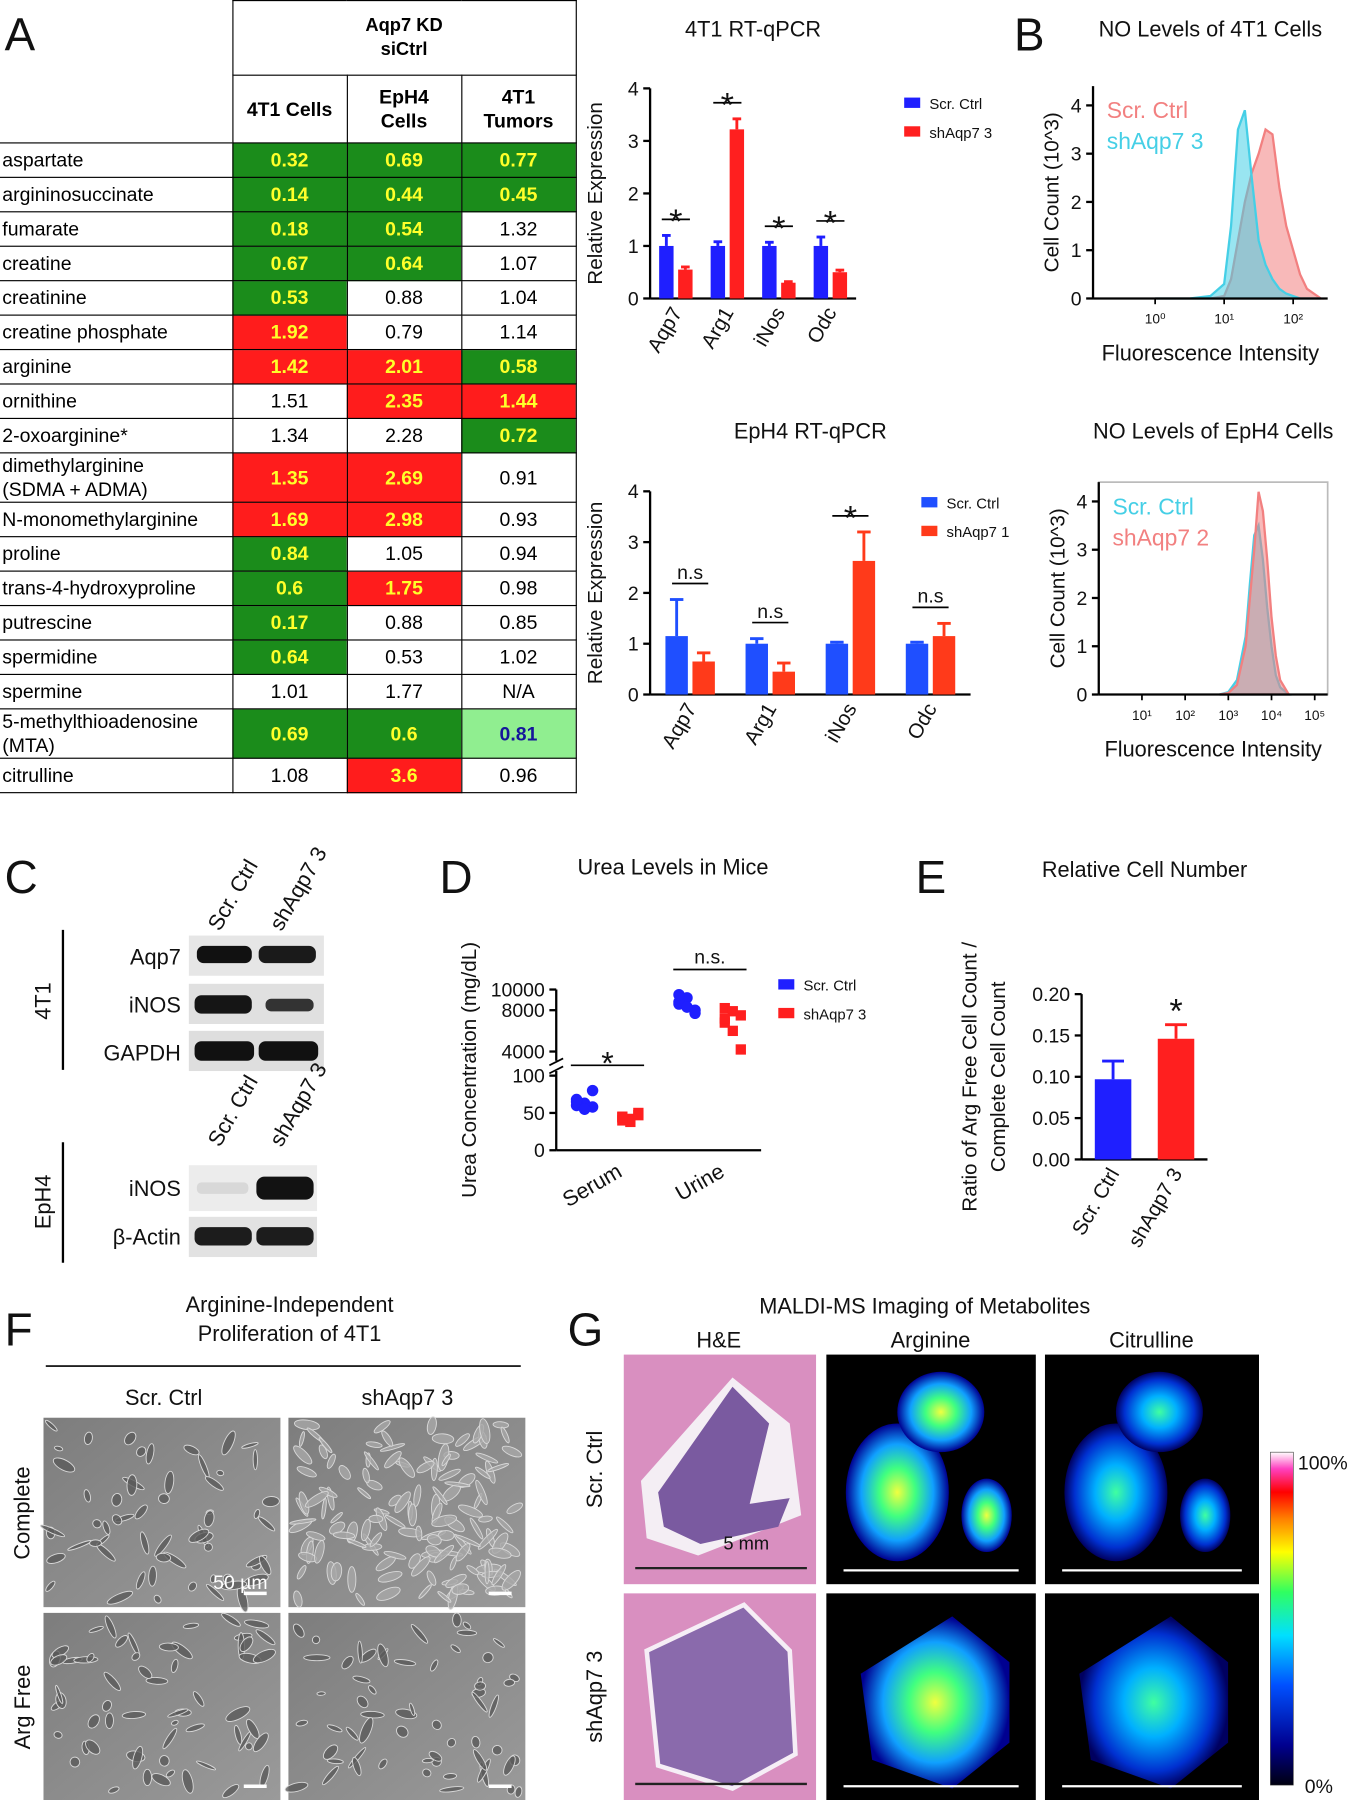 Image resolution: width=1362 pixels, height=1800 pixels. What do you see at coordinates (633, 695) in the screenshot?
I see `y-tick-label: 0` at bounding box center [633, 695].